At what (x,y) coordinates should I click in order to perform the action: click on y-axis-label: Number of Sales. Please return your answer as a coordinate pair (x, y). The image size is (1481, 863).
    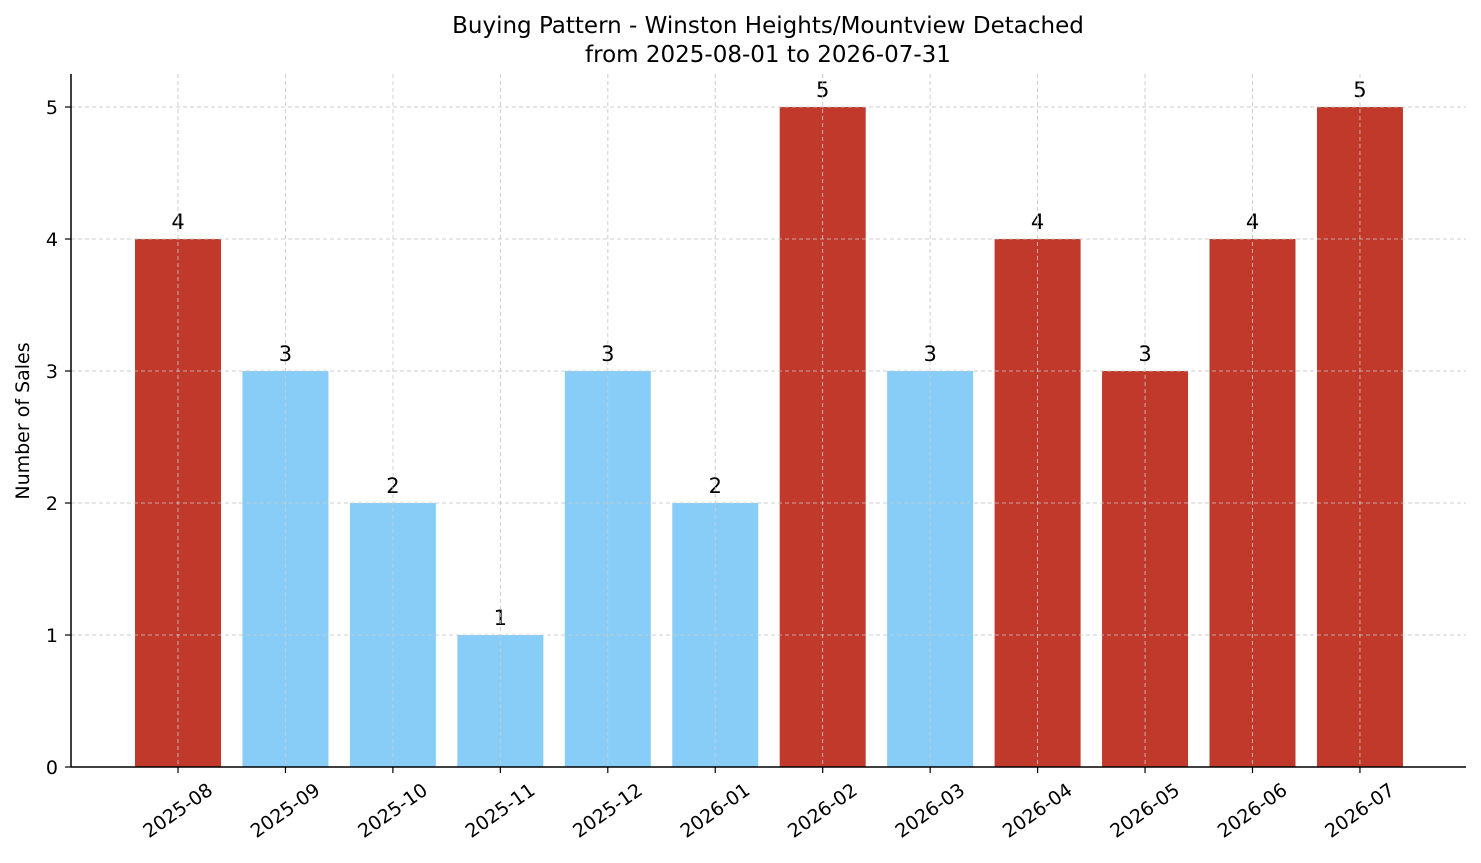
    Looking at the image, I should click on (23, 420).